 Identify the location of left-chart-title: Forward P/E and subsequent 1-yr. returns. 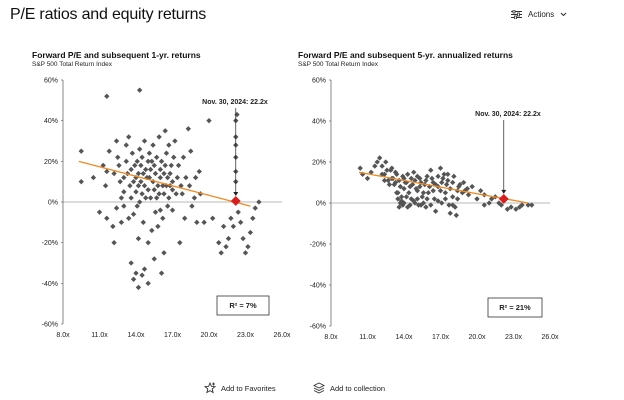
(116, 55).